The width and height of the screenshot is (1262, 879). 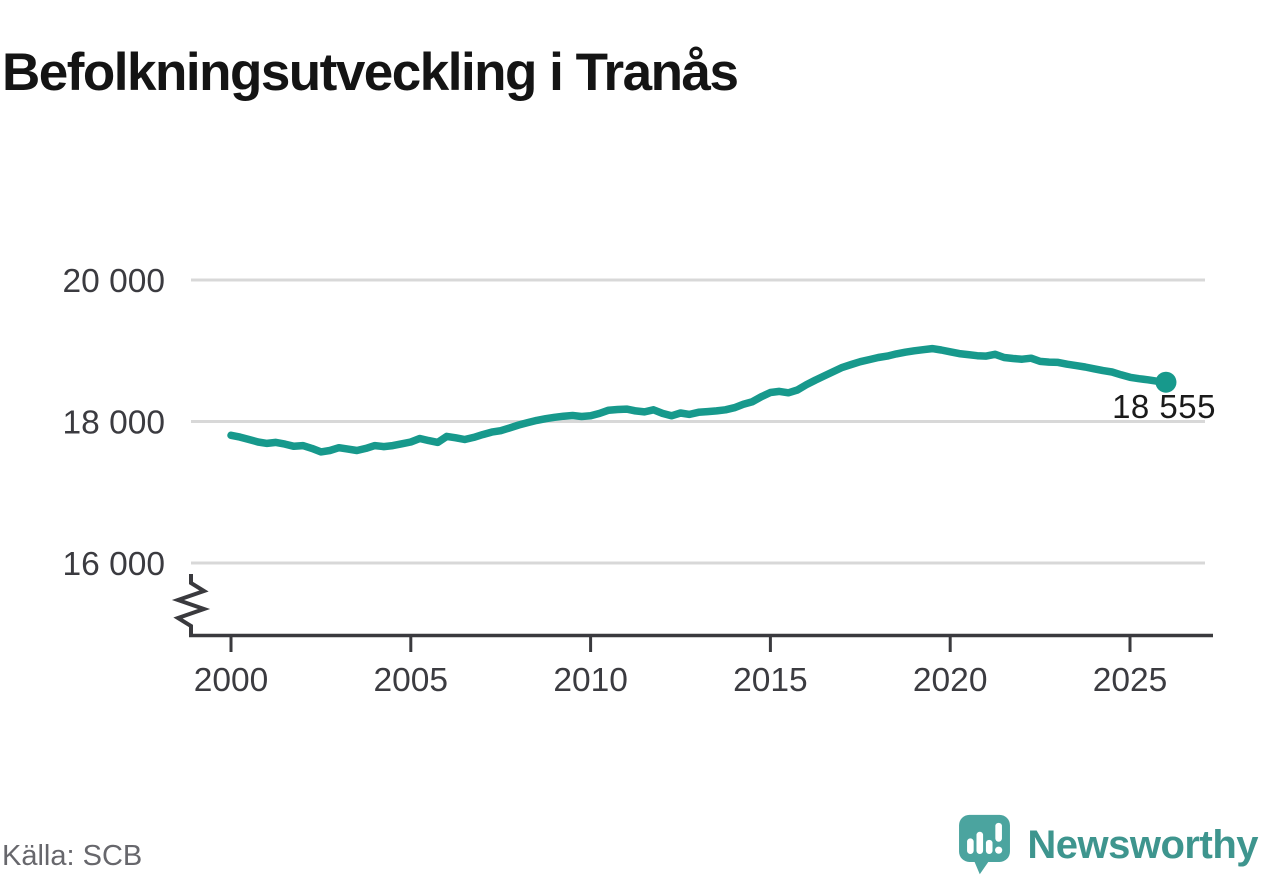 What do you see at coordinates (72, 856) in the screenshot?
I see `source-note: Källa: SCB` at bounding box center [72, 856].